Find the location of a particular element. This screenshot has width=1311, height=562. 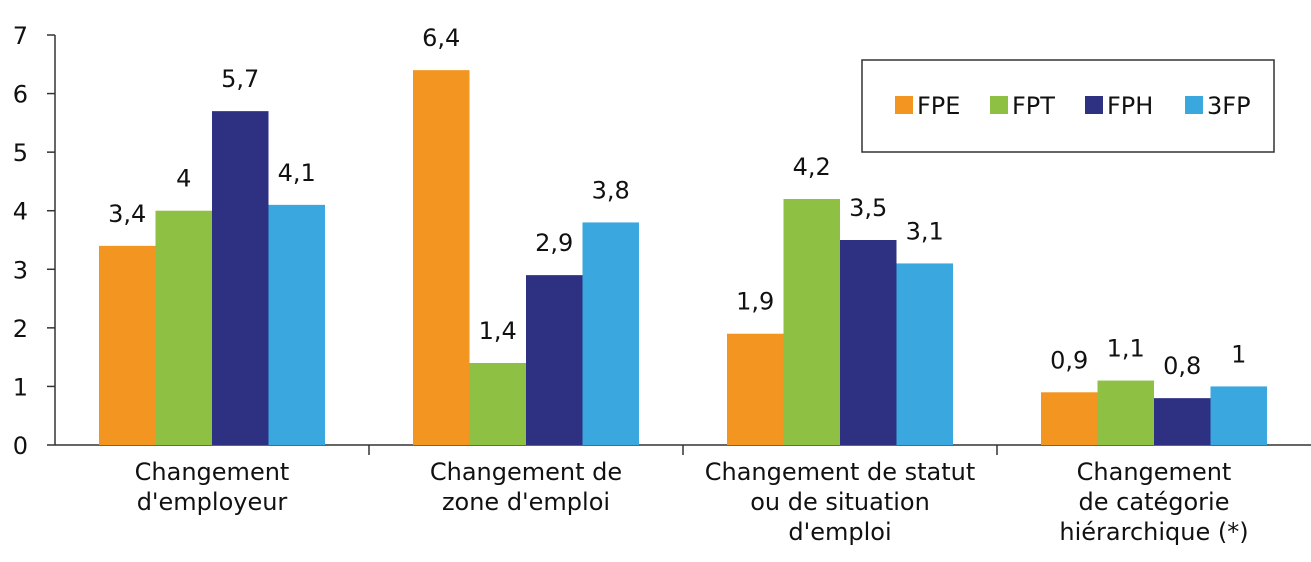

value-label: 0,9 is located at coordinates (1069, 360).